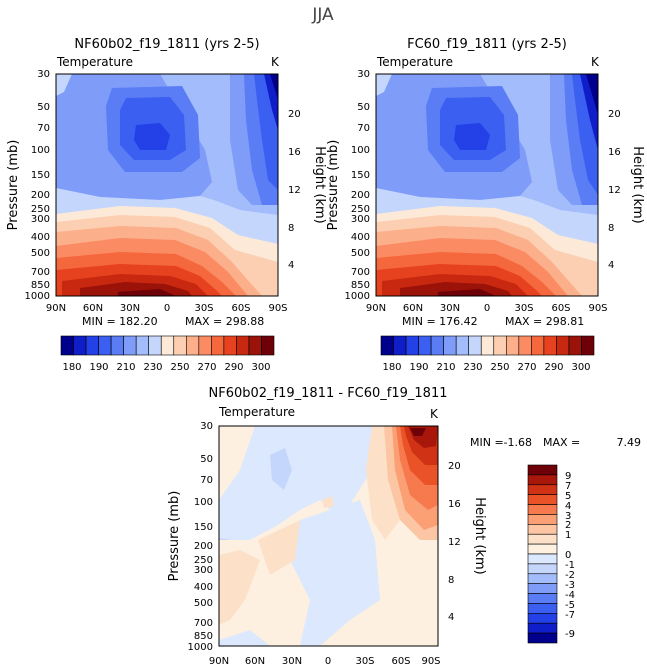 This screenshot has width=647, height=670. What do you see at coordinates (40, 219) in the screenshot?
I see `y-tick-label: 300` at bounding box center [40, 219].